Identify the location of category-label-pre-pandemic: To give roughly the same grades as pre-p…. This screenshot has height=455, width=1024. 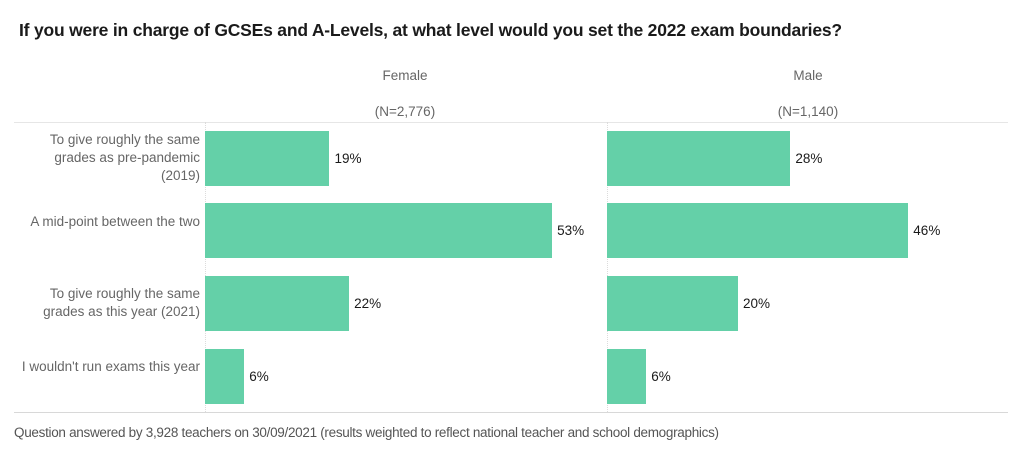
(124, 157).